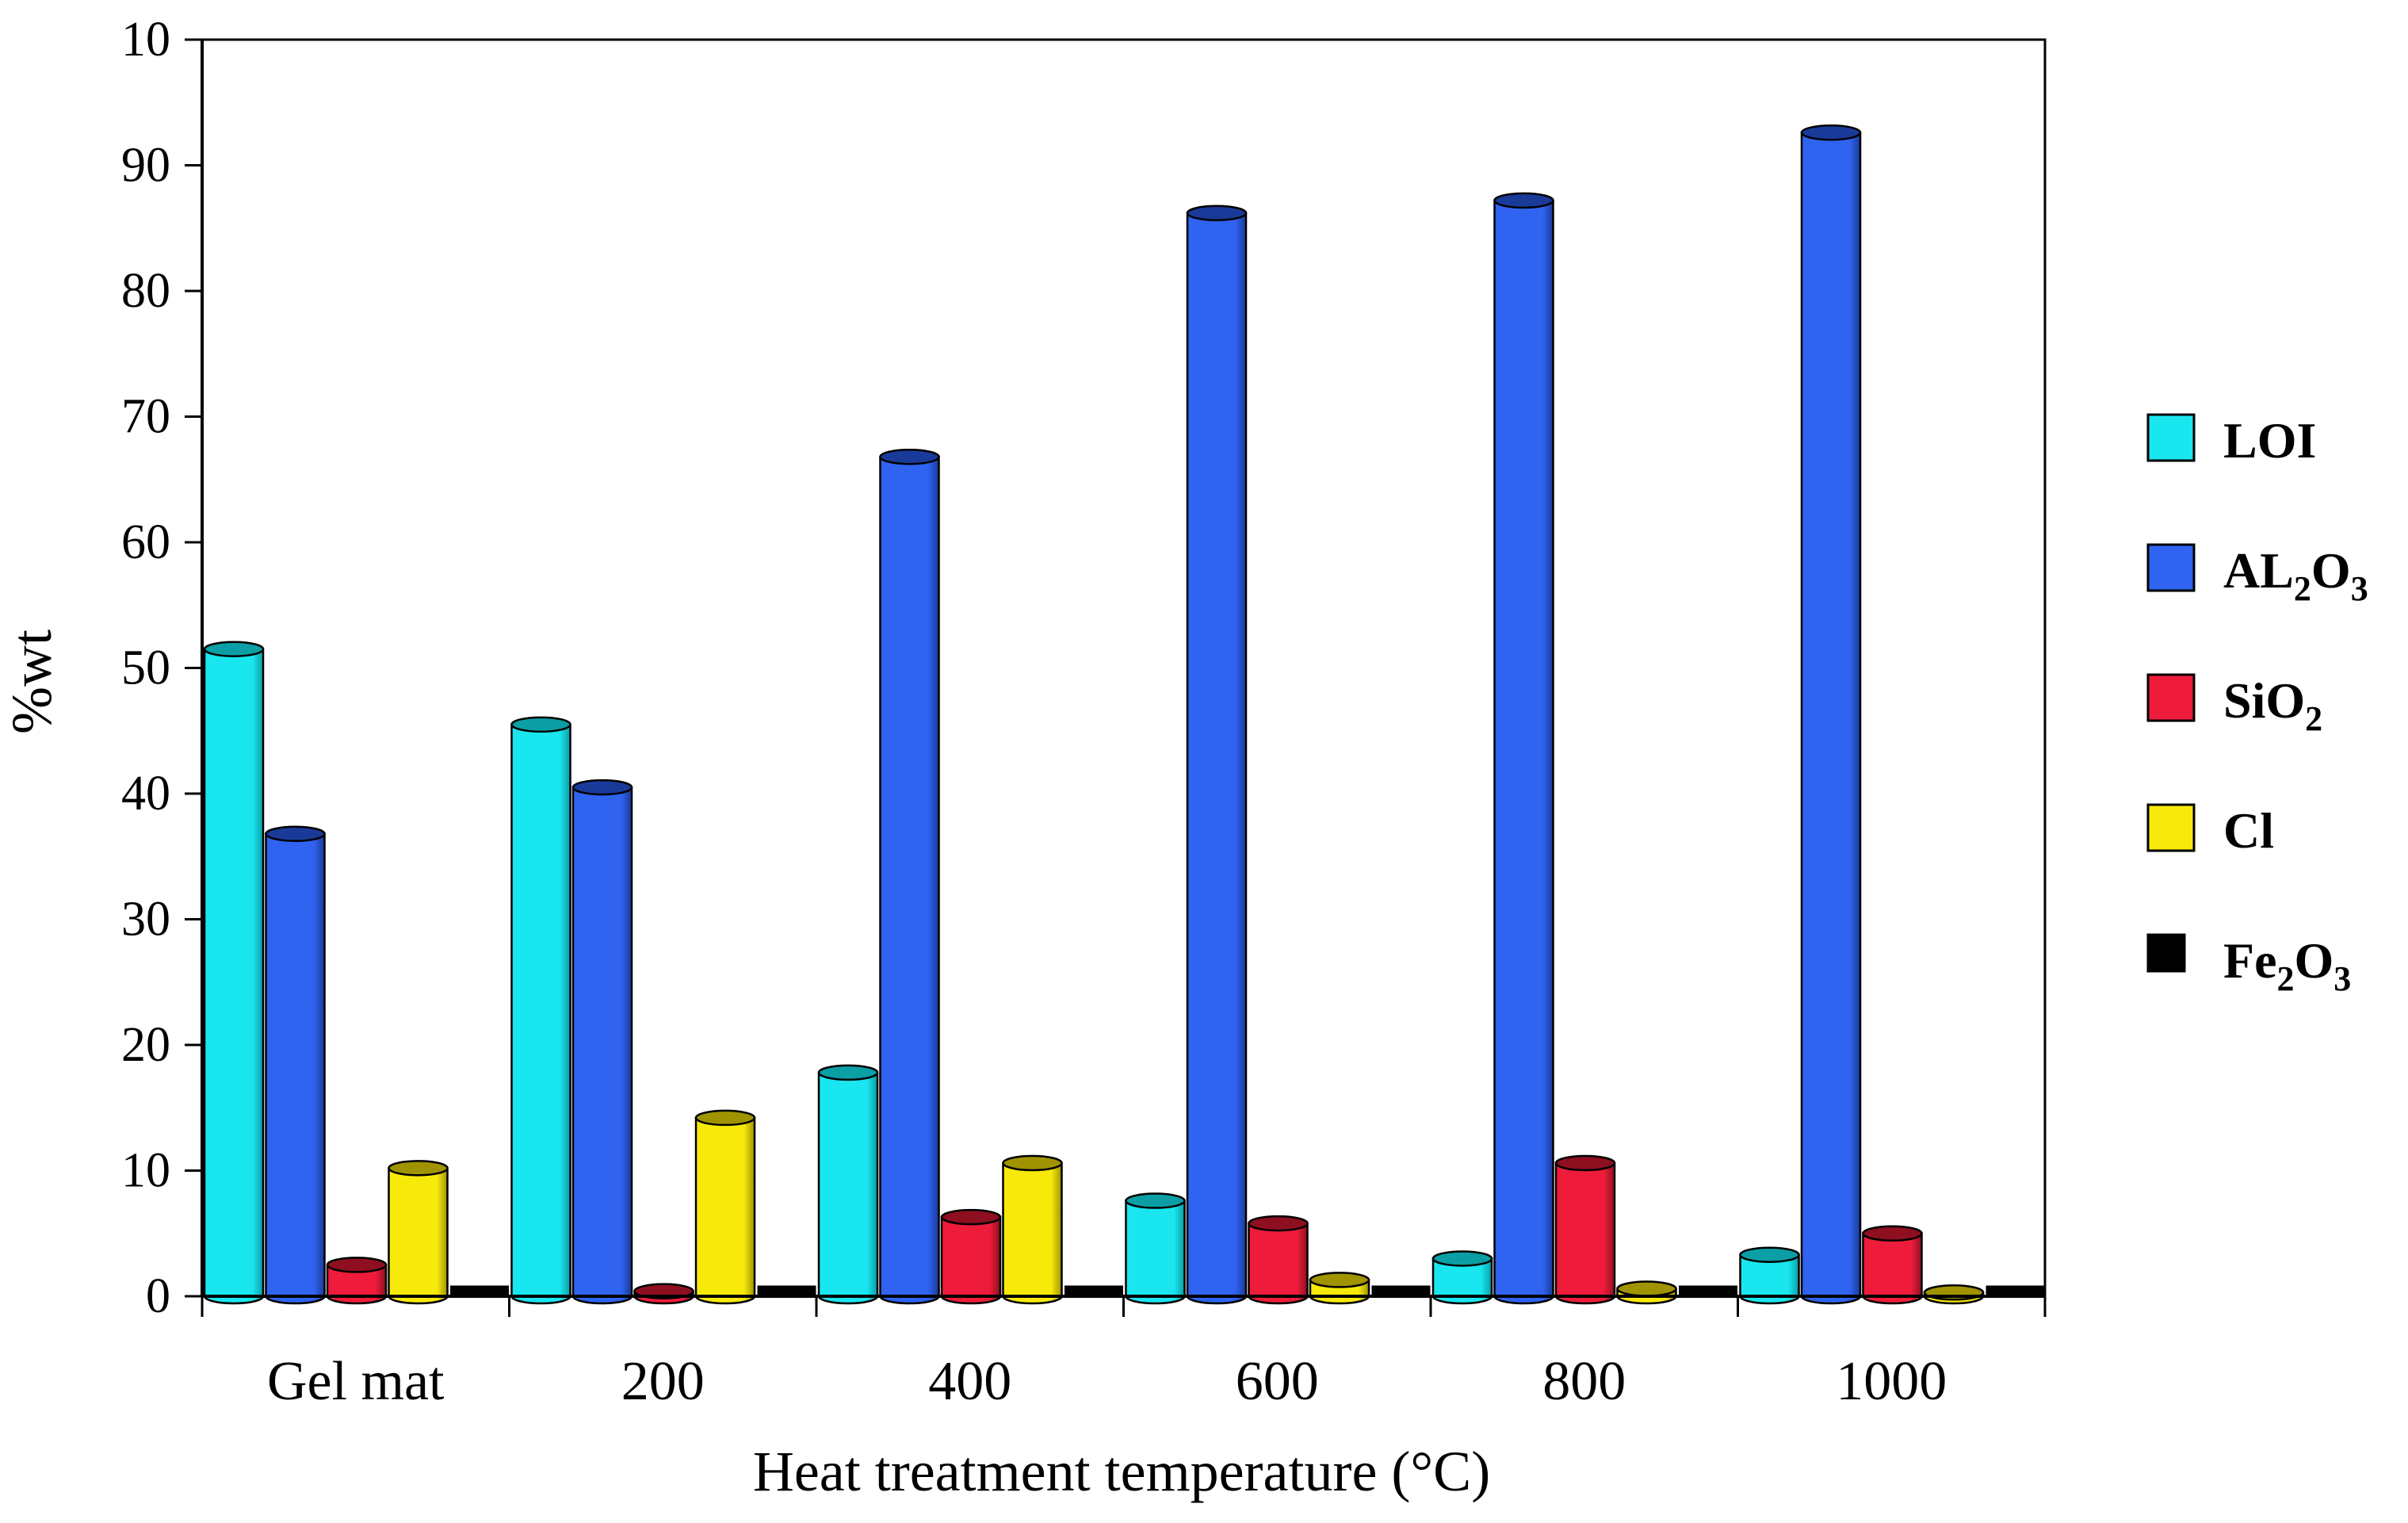  I want to click on legend-label: Fe2O3, so click(2287, 965).